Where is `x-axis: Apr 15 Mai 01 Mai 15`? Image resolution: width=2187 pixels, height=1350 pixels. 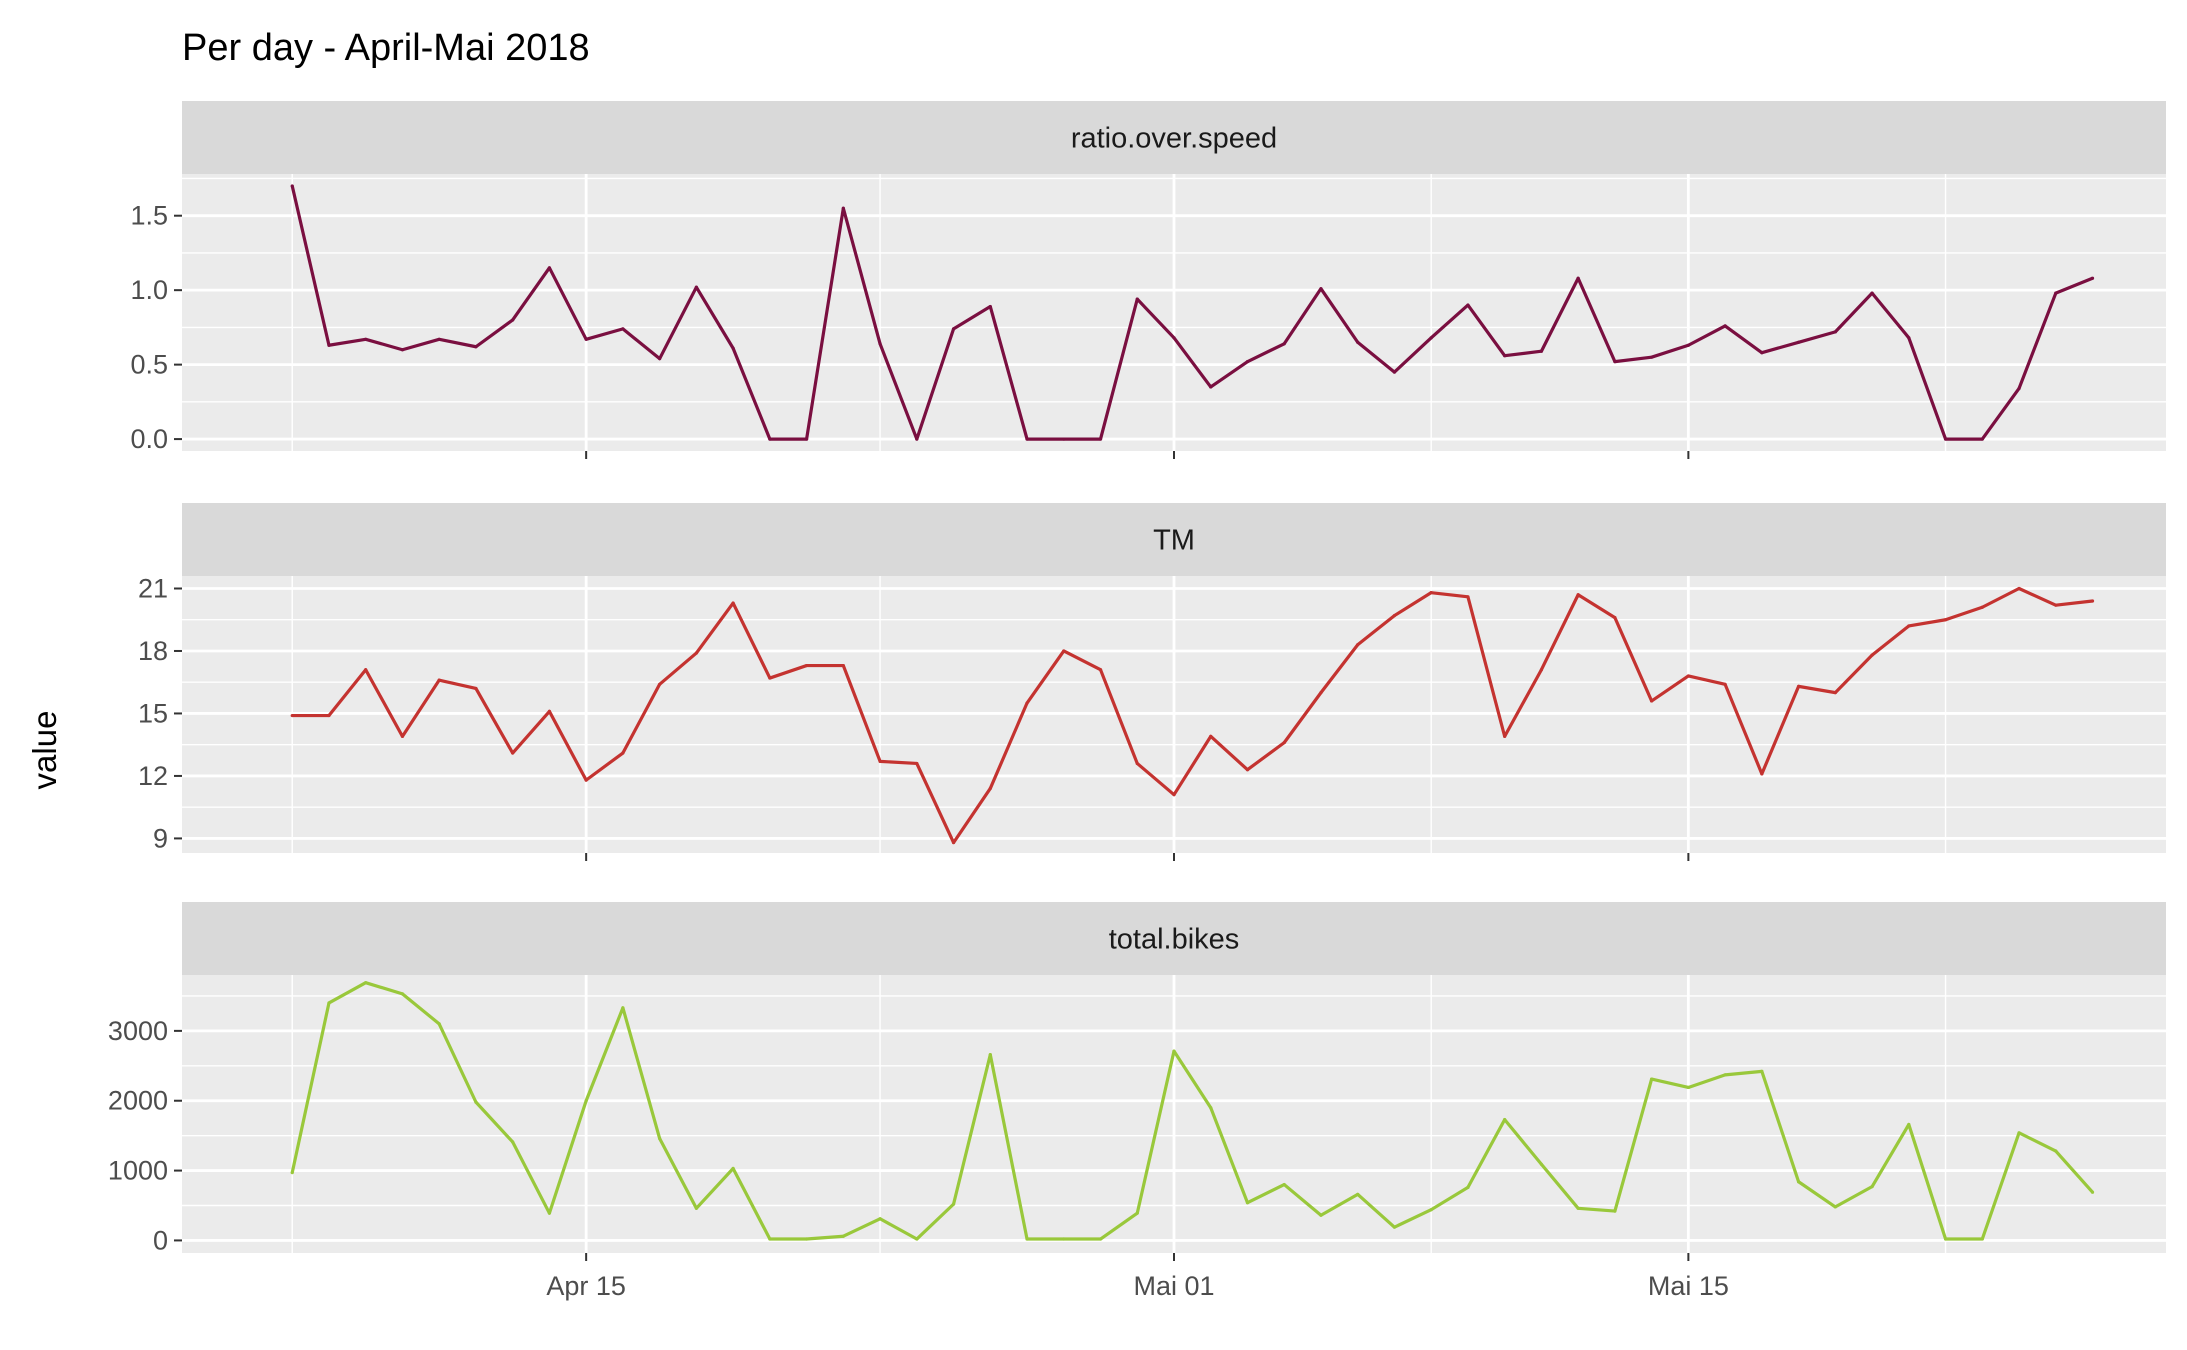
x-axis: Apr 15 Mai 01 Mai 15 is located at coordinates (1137, 1286).